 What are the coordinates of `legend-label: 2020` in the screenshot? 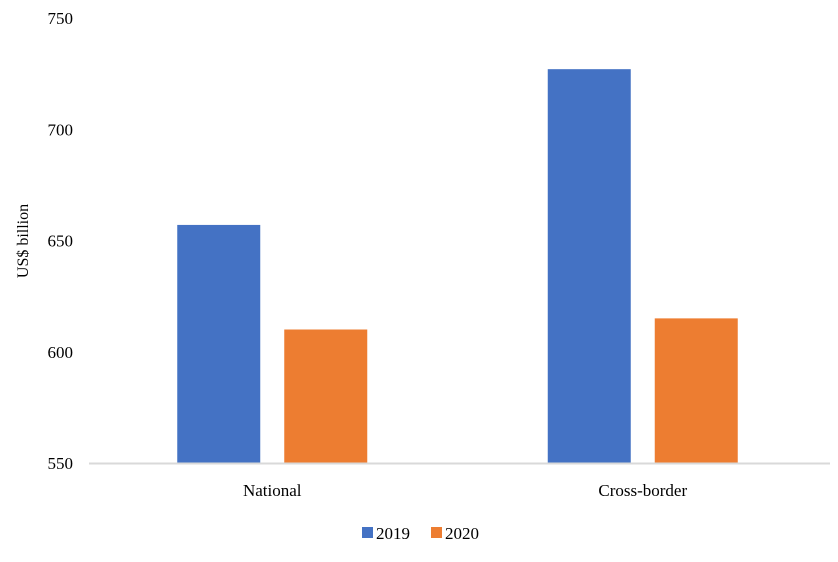 It's located at (462, 533).